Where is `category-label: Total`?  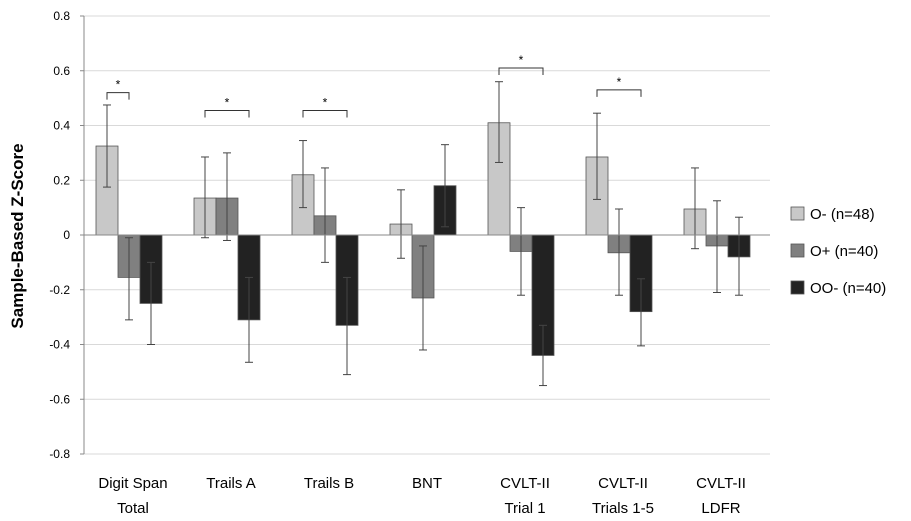
category-label: Total is located at coordinates (133, 508).